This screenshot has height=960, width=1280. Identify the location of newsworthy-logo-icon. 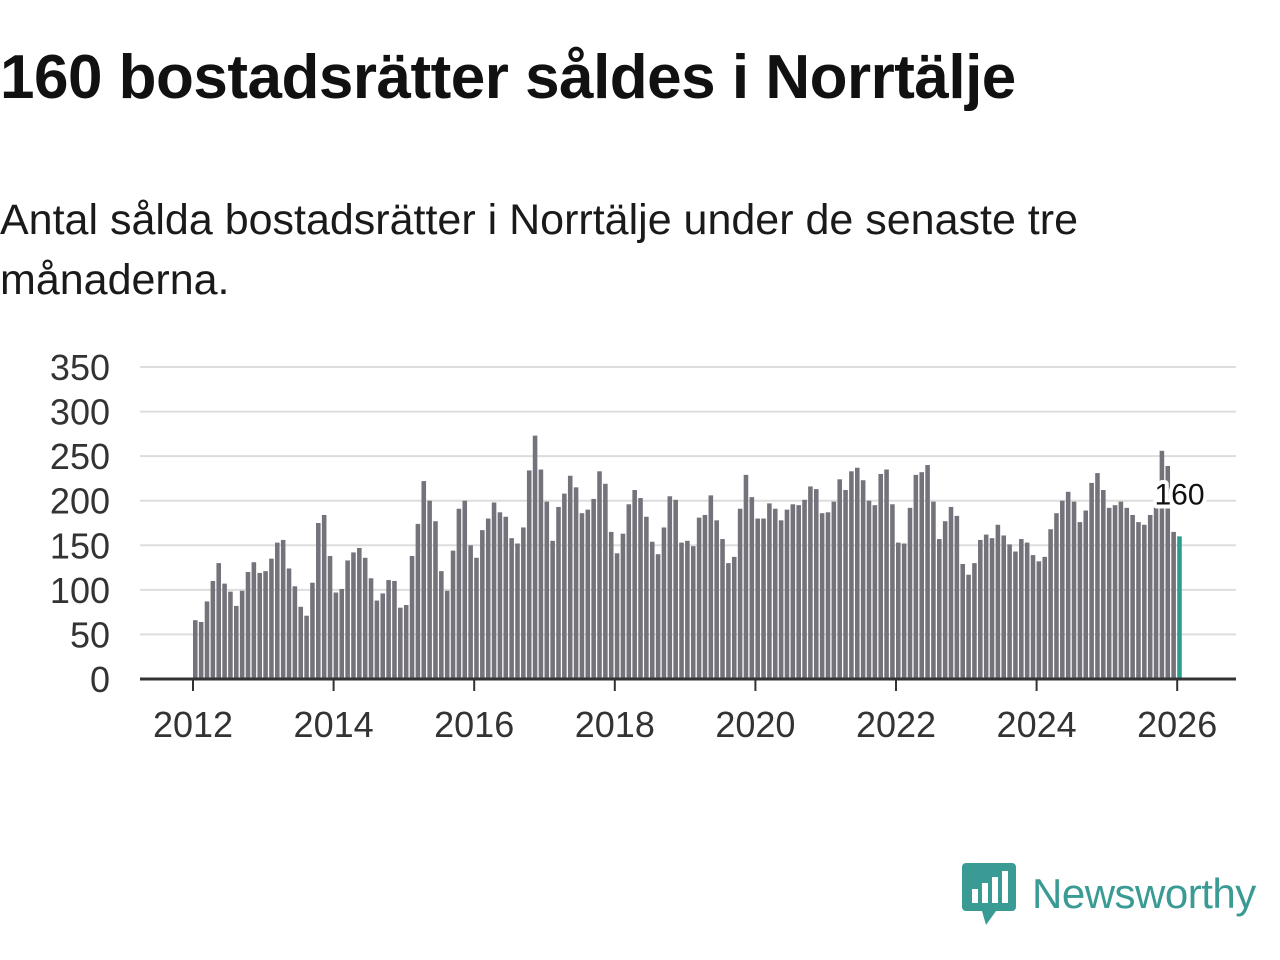
(989, 894).